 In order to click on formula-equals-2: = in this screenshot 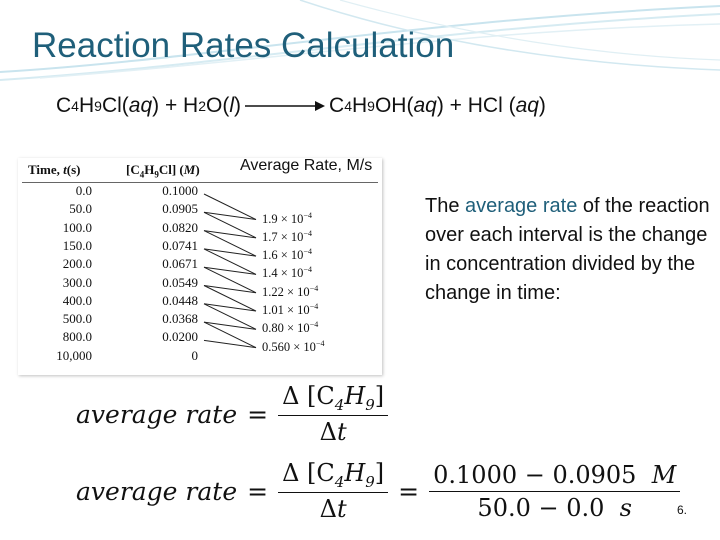, I will do `click(409, 491)`.